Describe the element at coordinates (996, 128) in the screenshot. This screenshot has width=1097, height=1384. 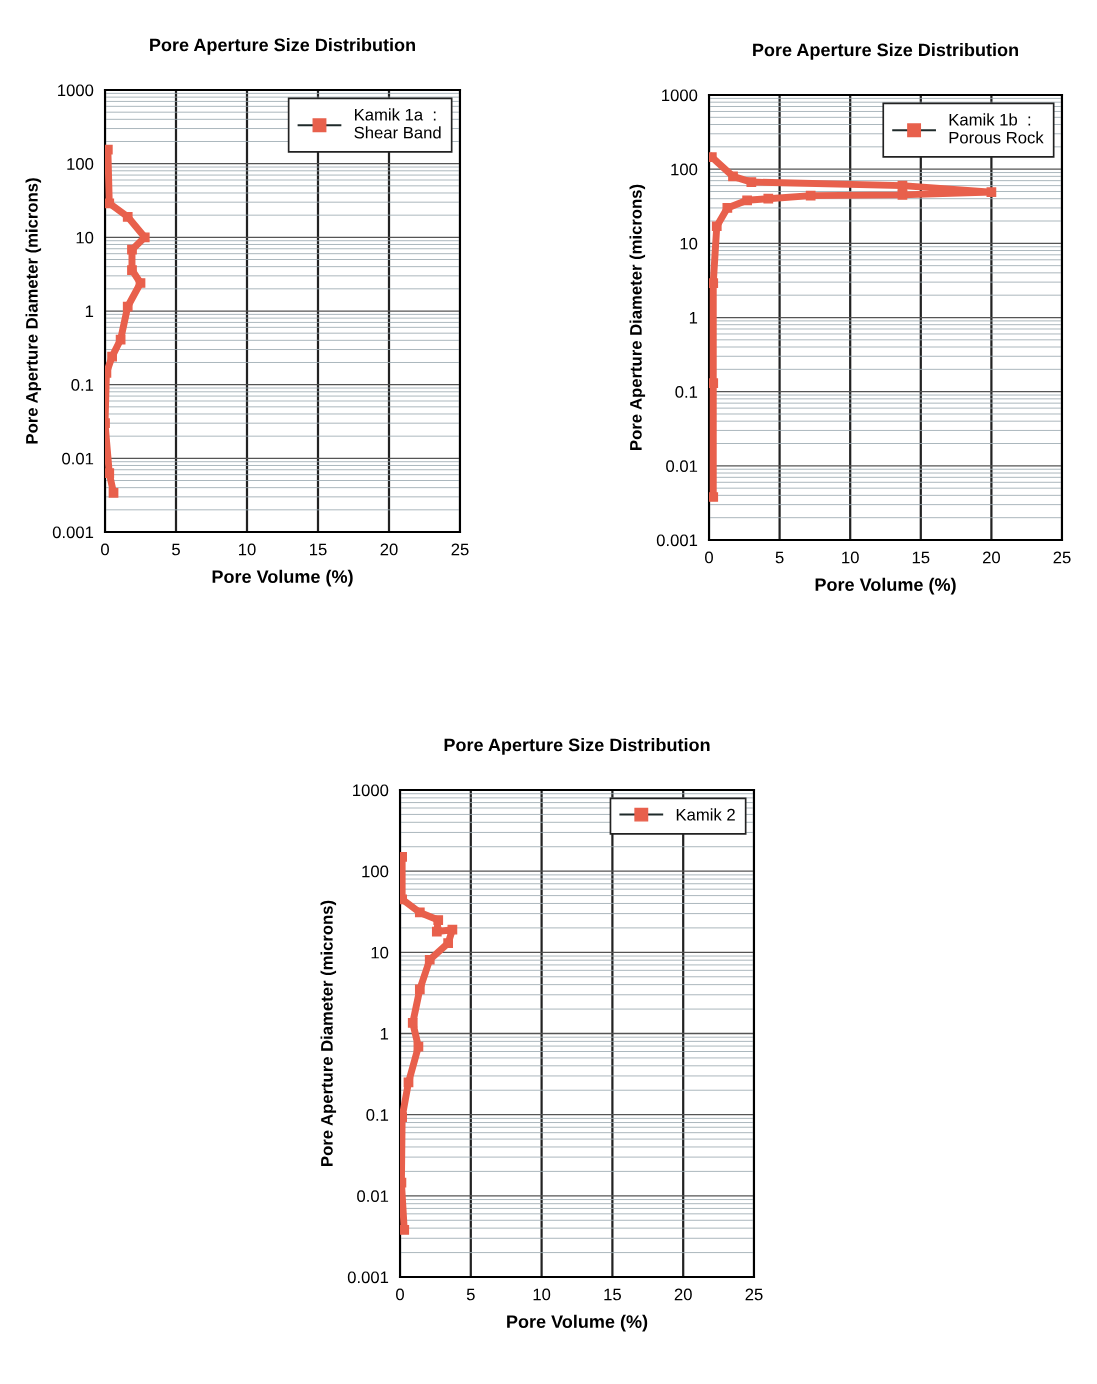
I see `legend-label: Kamik 1b : Porous Rock` at that location.